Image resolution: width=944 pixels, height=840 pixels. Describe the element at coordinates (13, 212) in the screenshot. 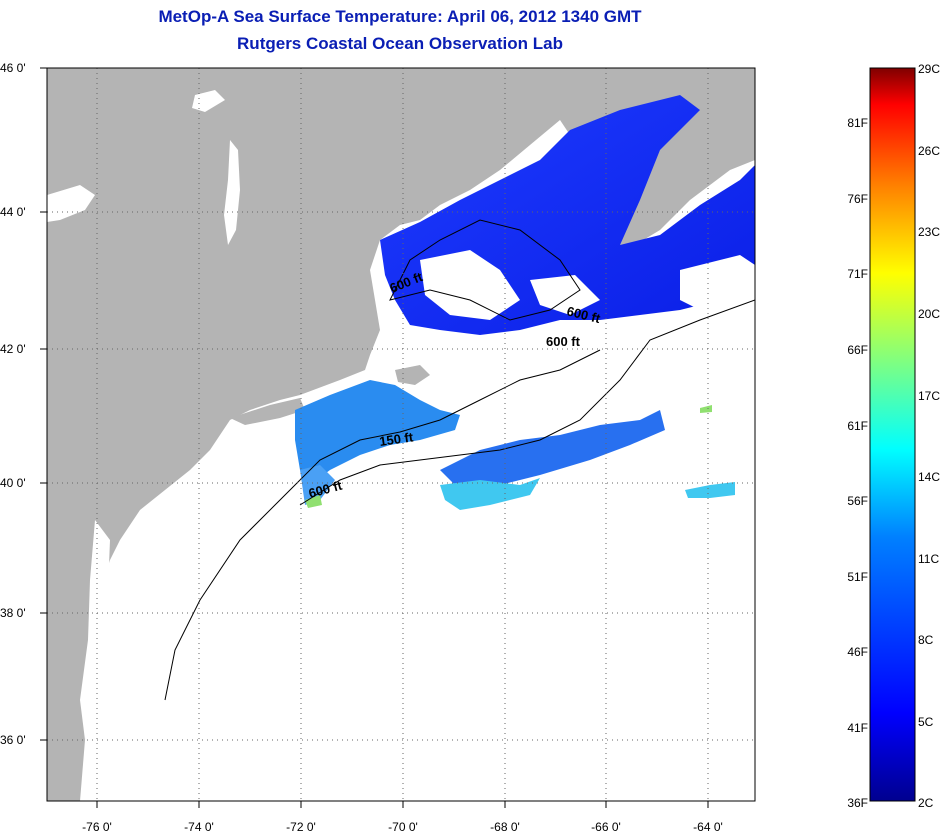

I see `lat-label: 44 0'` at that location.